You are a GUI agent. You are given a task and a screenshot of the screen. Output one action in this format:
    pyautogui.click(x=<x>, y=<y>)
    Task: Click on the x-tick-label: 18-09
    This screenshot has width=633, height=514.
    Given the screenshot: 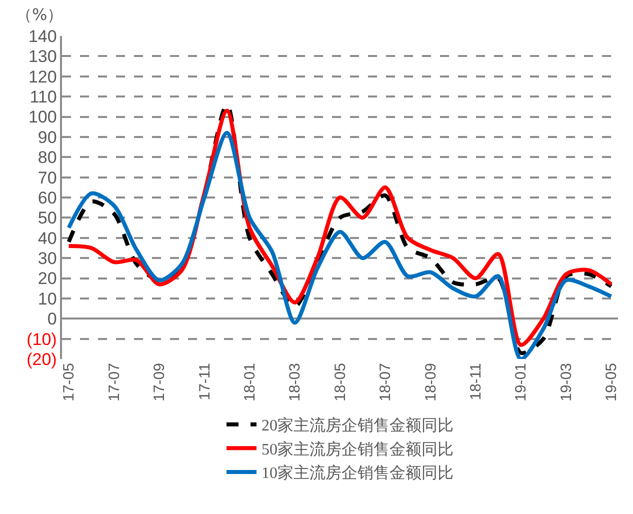 What is the action you would take?
    pyautogui.click(x=431, y=382)
    